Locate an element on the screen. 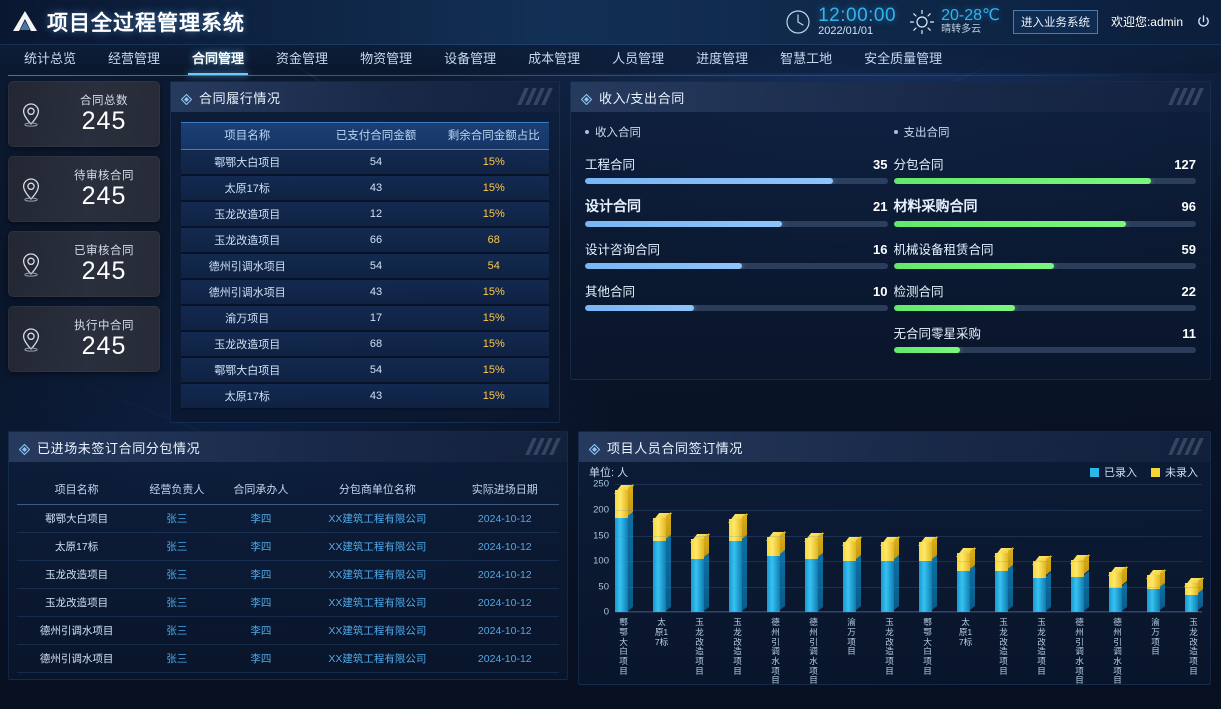  table-row: 玉龙改造项目 68 15% is located at coordinates (365, 345).